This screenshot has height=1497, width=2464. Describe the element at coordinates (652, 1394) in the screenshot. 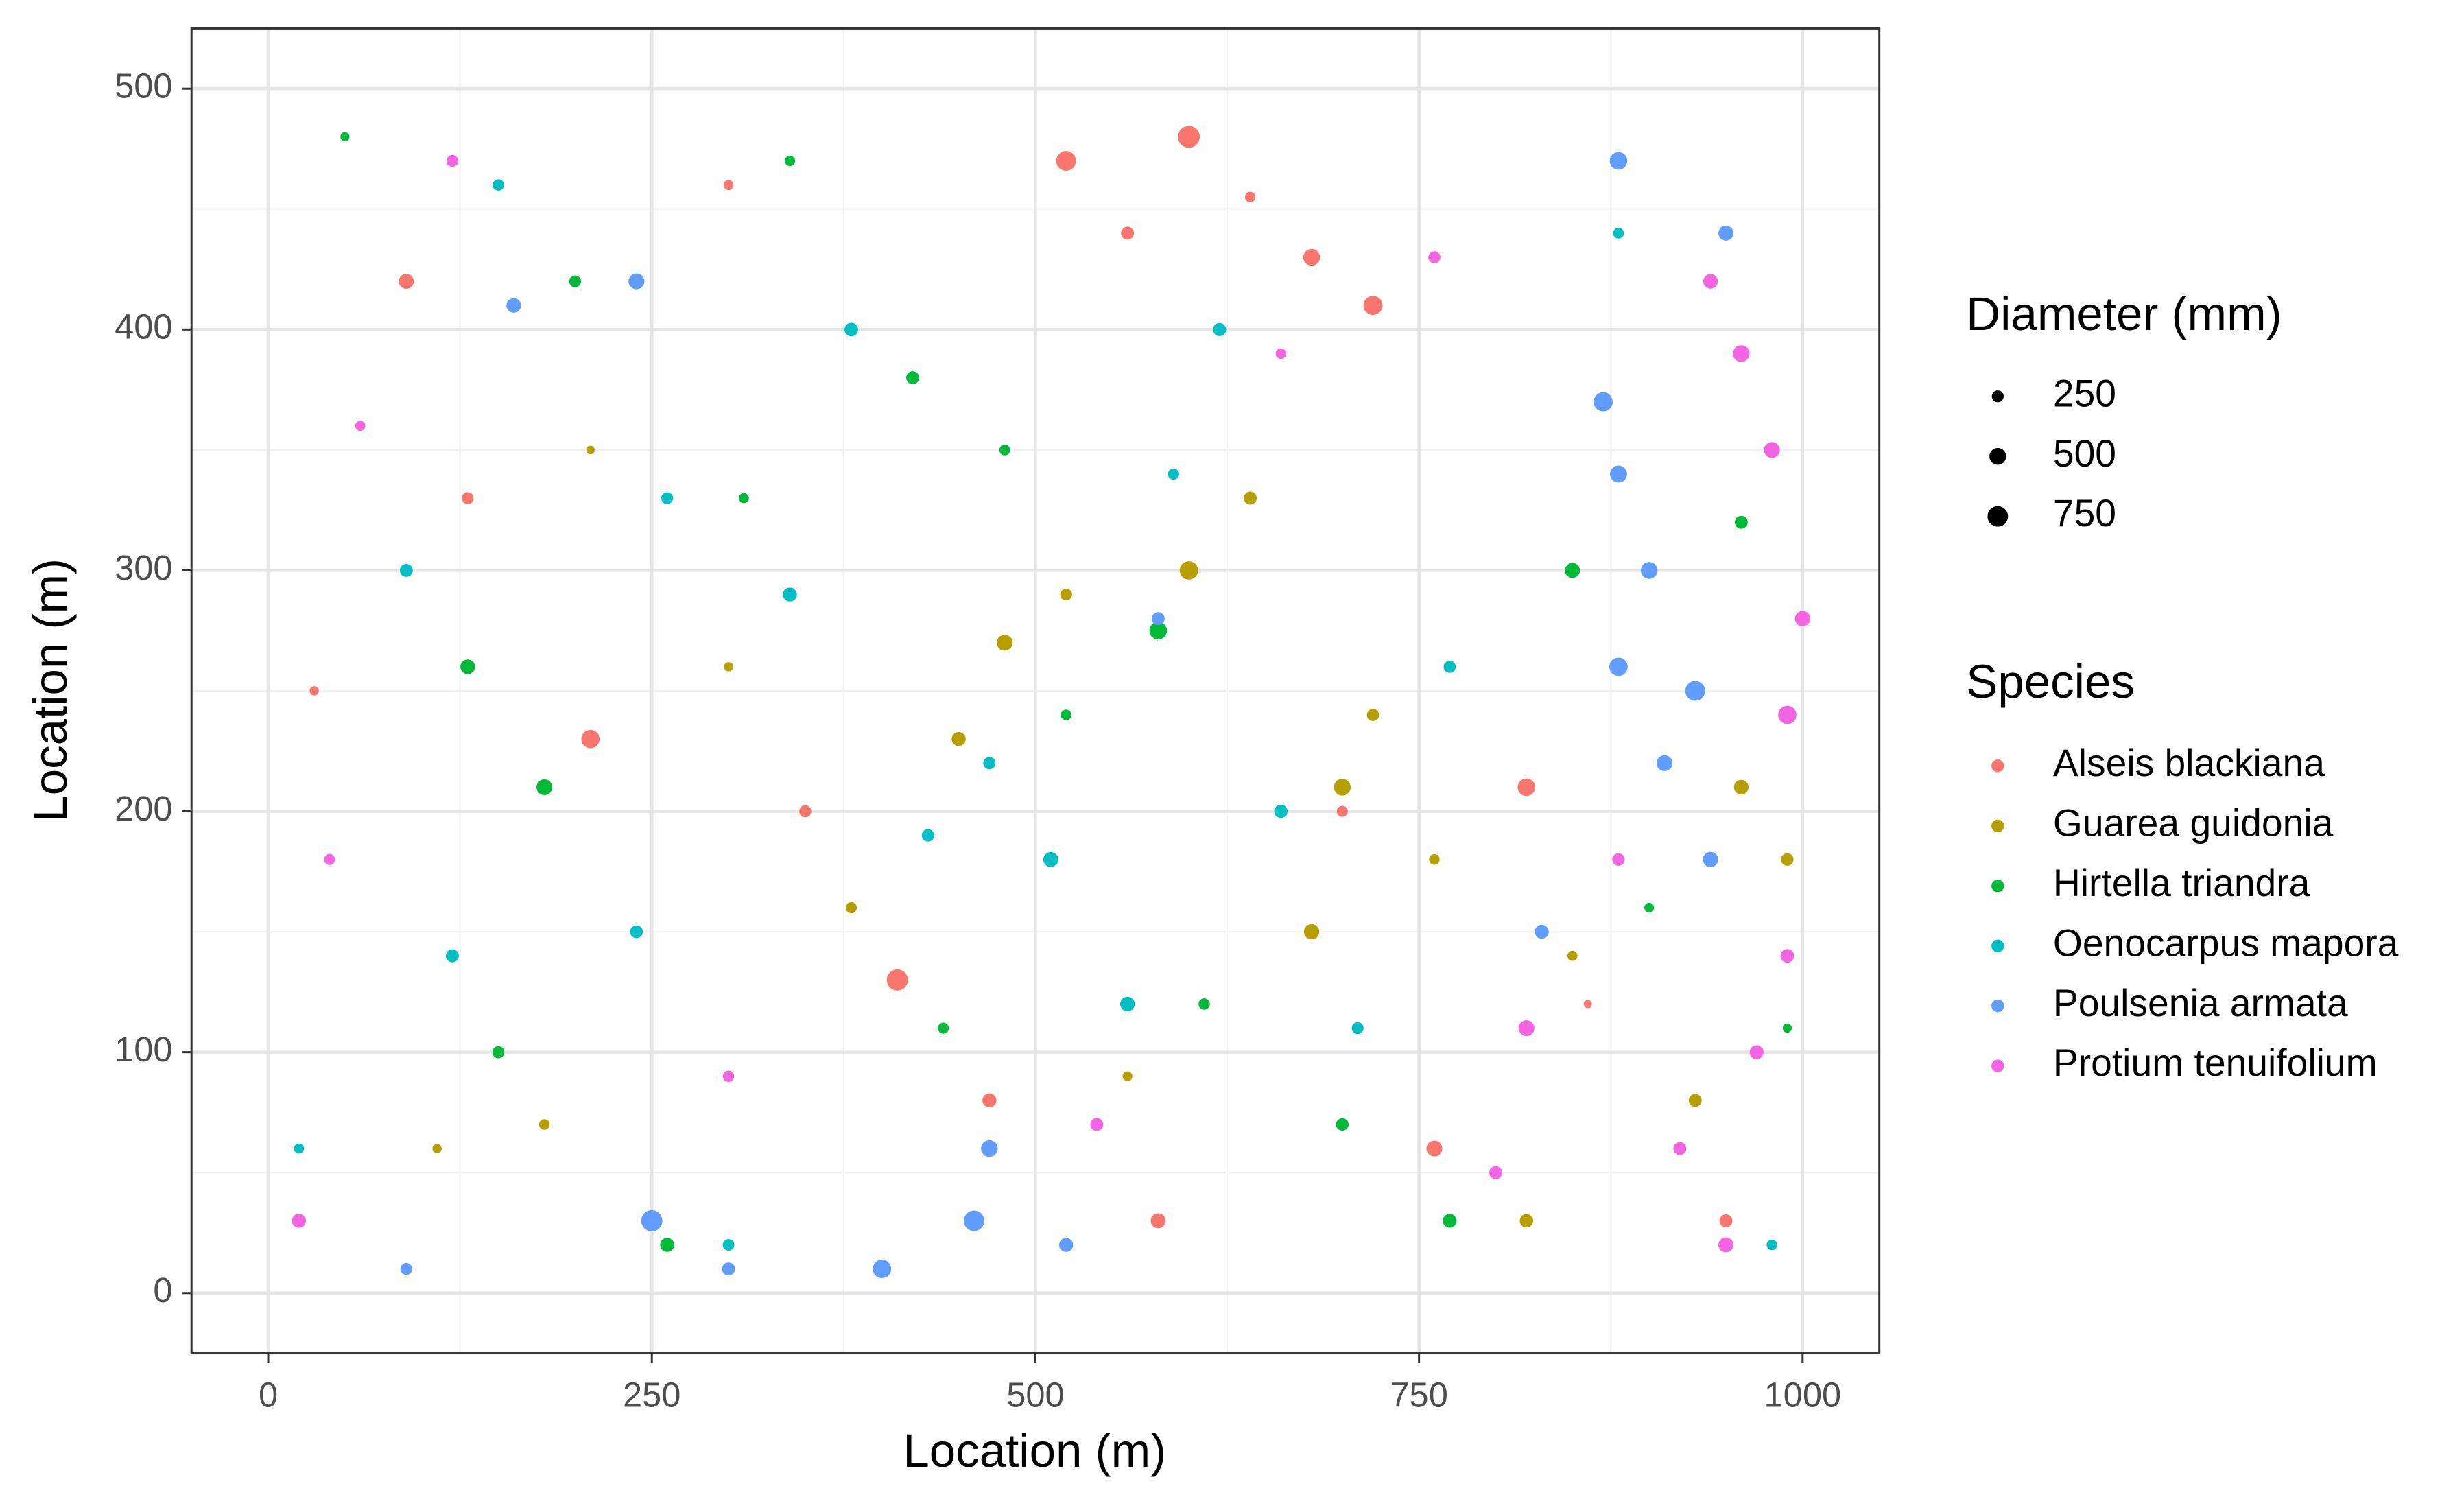

I see `x-tick-label: 250` at that location.